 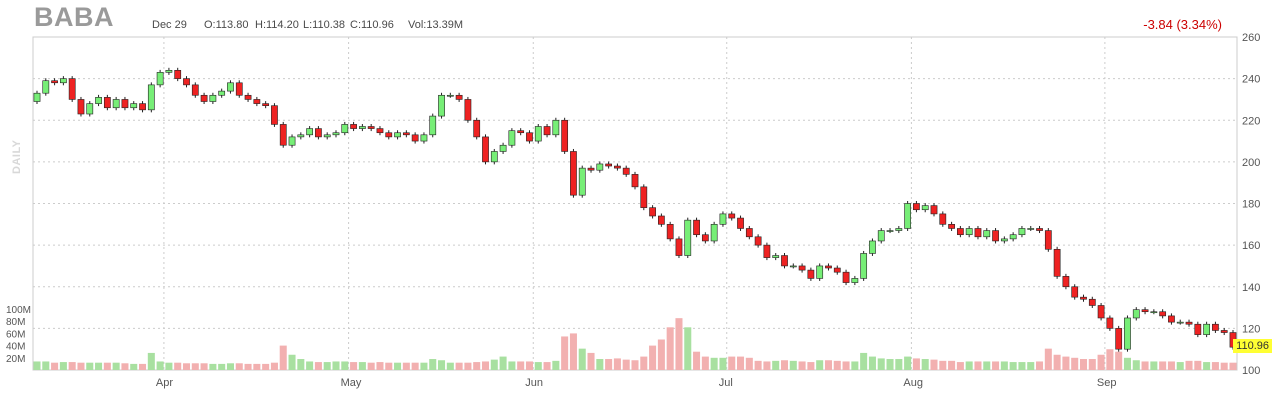 I want to click on x-tick-label: May, so click(x=351, y=383).